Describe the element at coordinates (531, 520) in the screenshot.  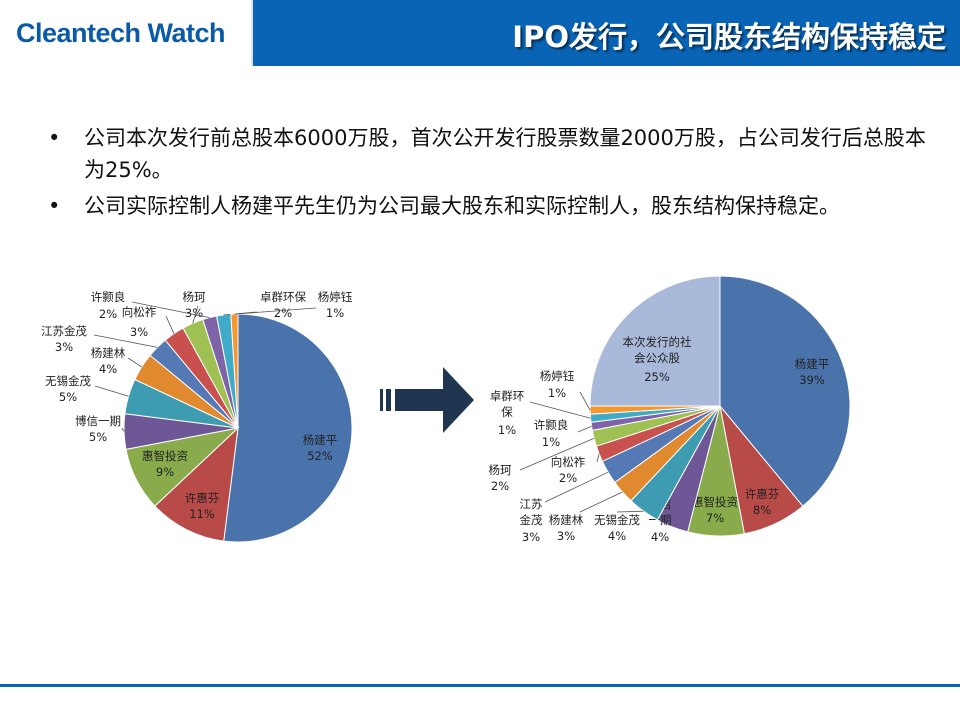
I see `slice-label-7: 金茂` at that location.